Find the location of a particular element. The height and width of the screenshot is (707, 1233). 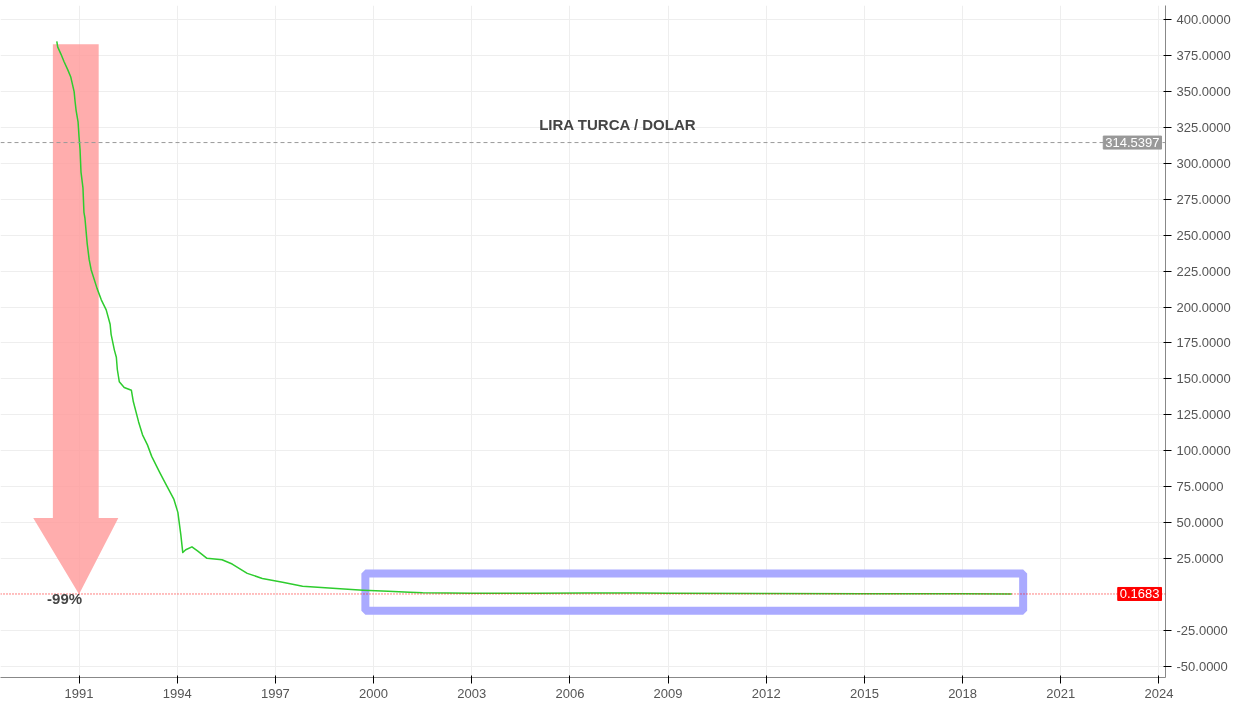

y-tick-label: -50.0000 is located at coordinates (1202, 666).